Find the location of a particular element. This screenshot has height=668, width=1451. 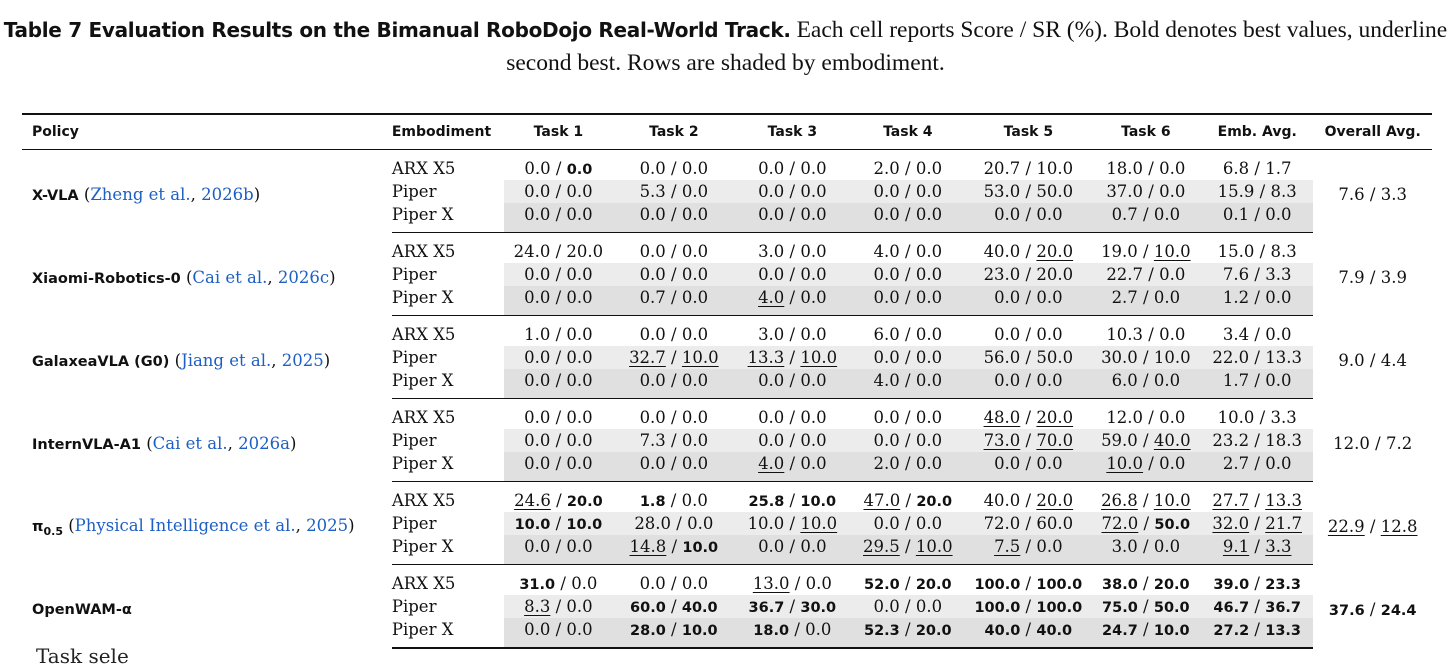

policy-name: π0.5 is located at coordinates (47, 528).